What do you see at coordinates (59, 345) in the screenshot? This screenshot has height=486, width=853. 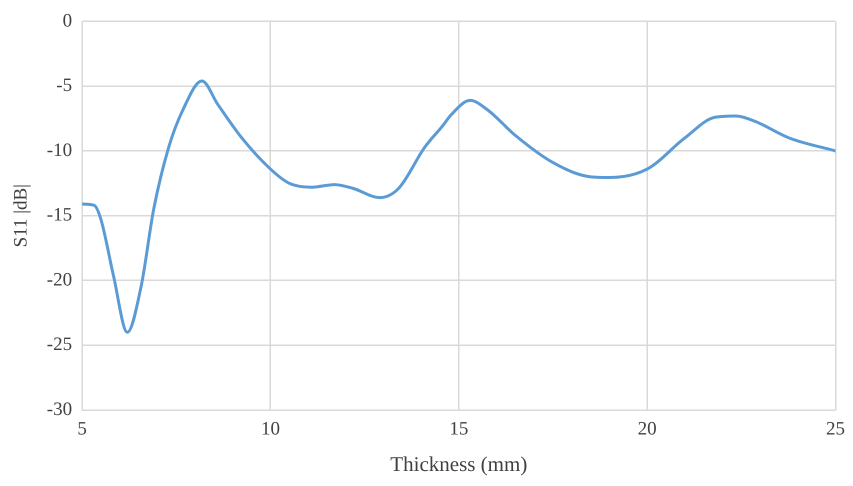 I see `y-tick-label: -25` at bounding box center [59, 345].